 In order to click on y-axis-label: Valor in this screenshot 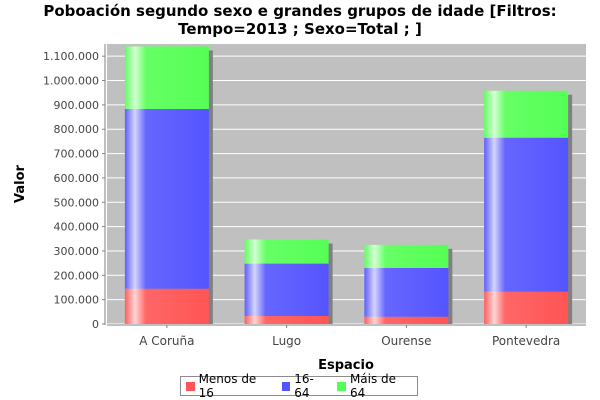, I will do `click(20, 183)`.